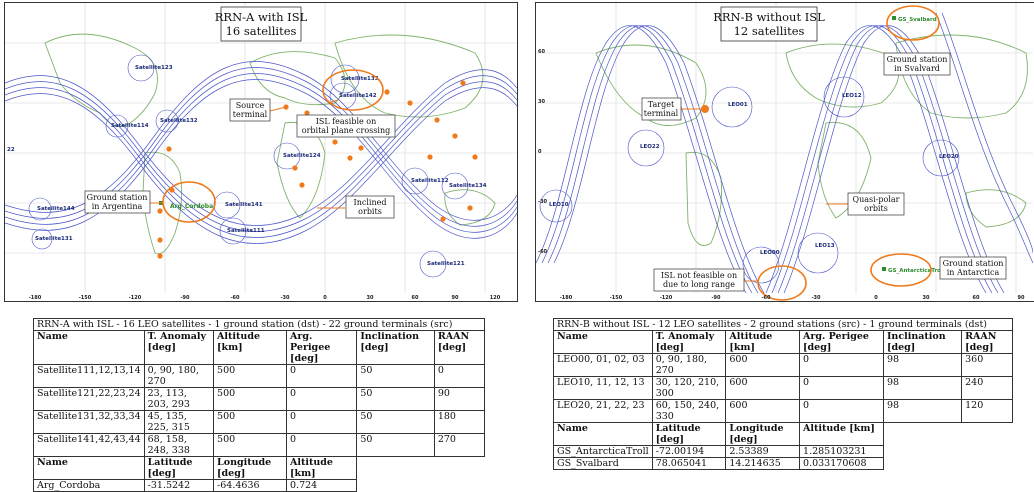  I want to click on svg-text: Inclined, so click(370, 202).